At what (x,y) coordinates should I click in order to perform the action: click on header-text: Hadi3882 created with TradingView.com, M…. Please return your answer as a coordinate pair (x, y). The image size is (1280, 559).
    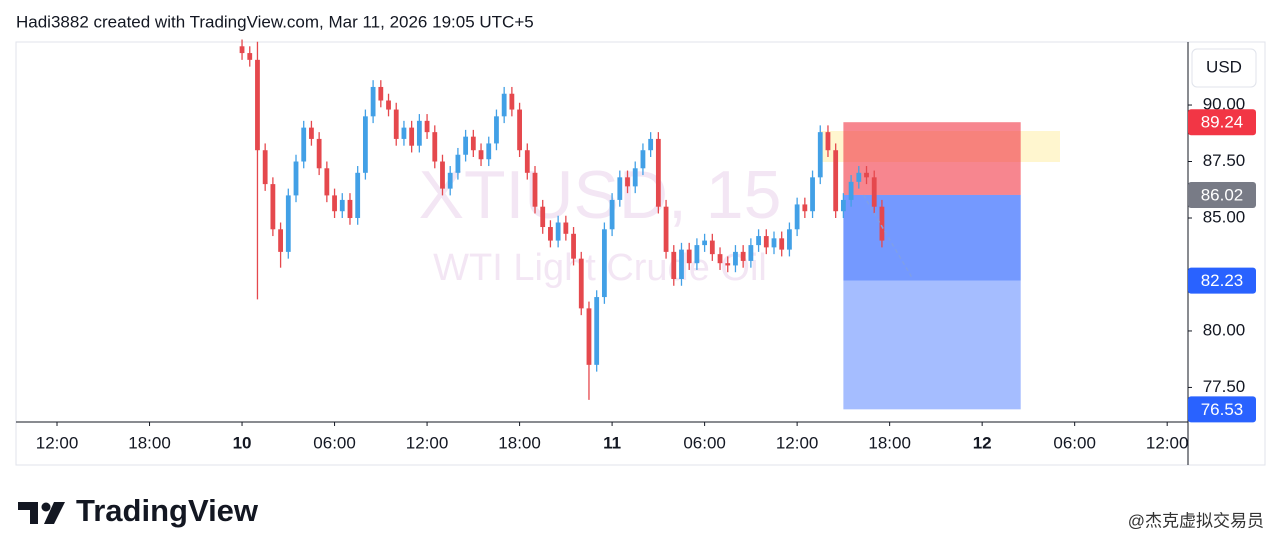
    Looking at the image, I should click on (275, 21).